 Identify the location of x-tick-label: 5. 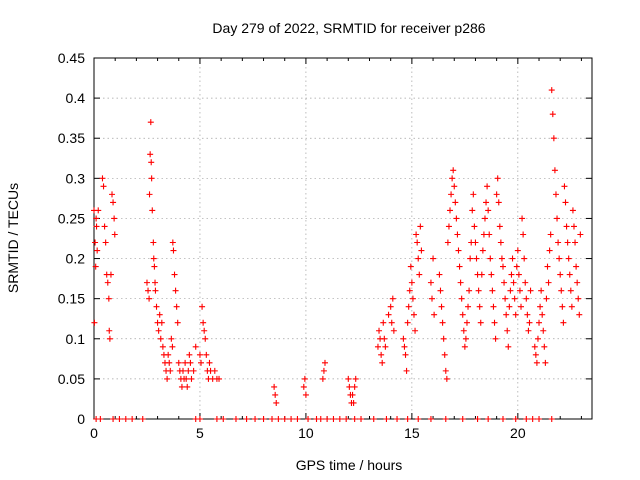
(200, 433).